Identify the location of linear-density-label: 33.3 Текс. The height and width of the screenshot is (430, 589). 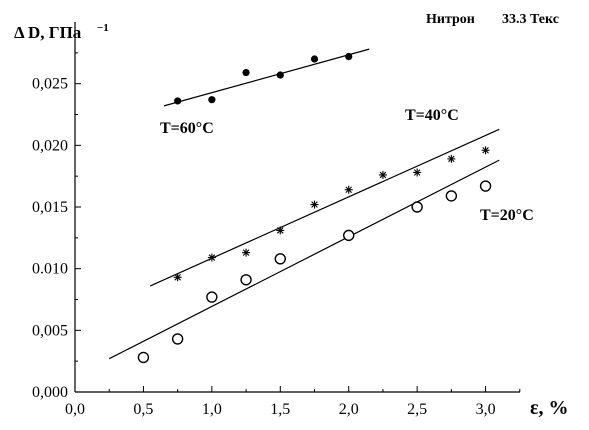
(530, 19).